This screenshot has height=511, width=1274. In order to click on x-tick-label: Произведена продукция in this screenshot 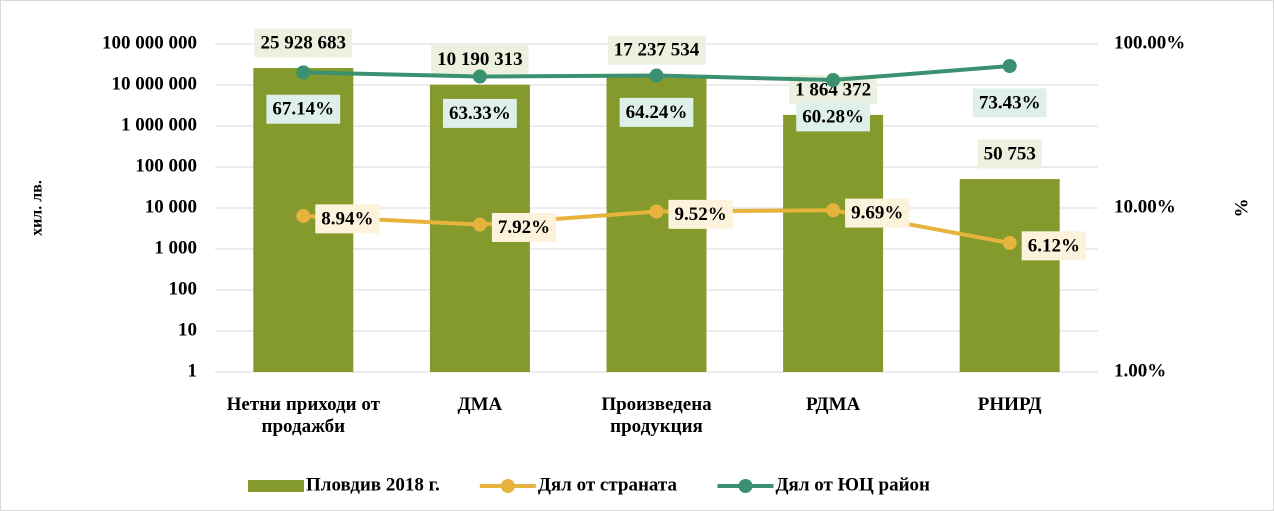, I will do `click(656, 415)`.